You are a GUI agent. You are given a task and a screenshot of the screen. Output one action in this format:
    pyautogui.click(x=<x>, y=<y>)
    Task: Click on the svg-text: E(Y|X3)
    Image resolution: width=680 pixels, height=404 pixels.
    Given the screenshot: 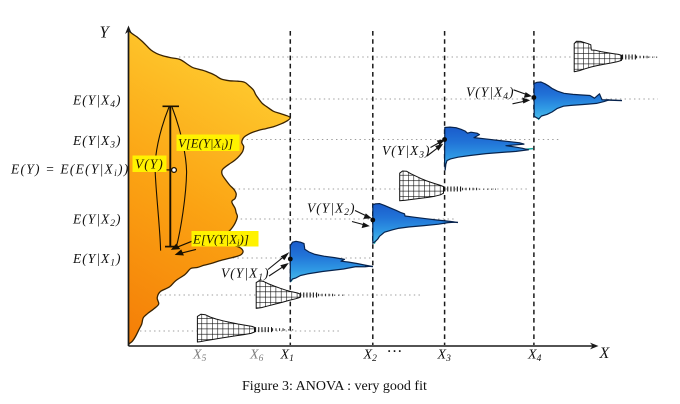 What is the action you would take?
    pyautogui.click(x=96, y=142)
    